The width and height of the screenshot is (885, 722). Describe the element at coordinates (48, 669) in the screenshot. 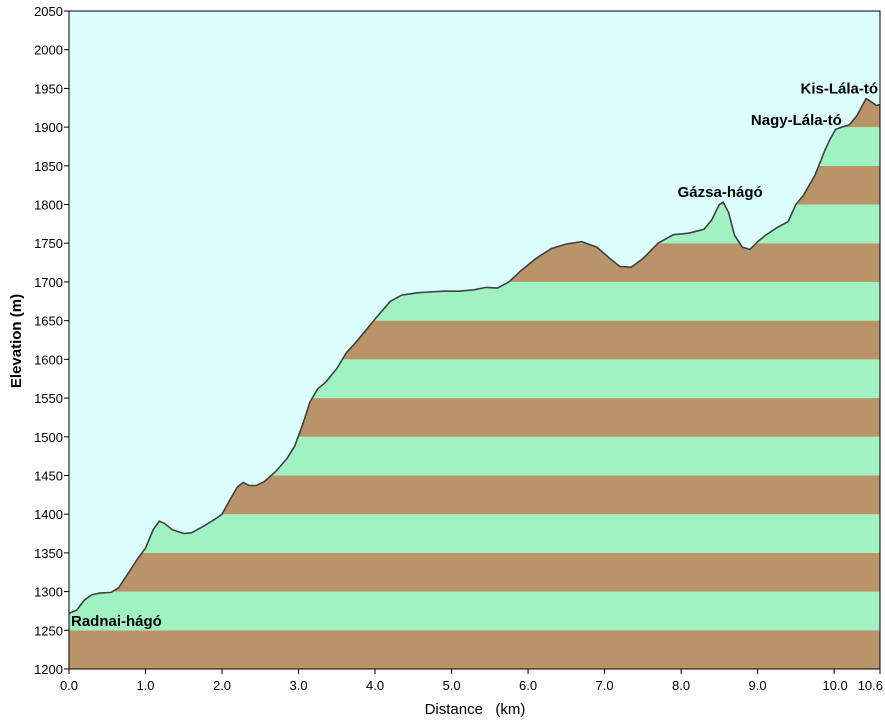

I see `y-tick-label-1200: 1200` at that location.